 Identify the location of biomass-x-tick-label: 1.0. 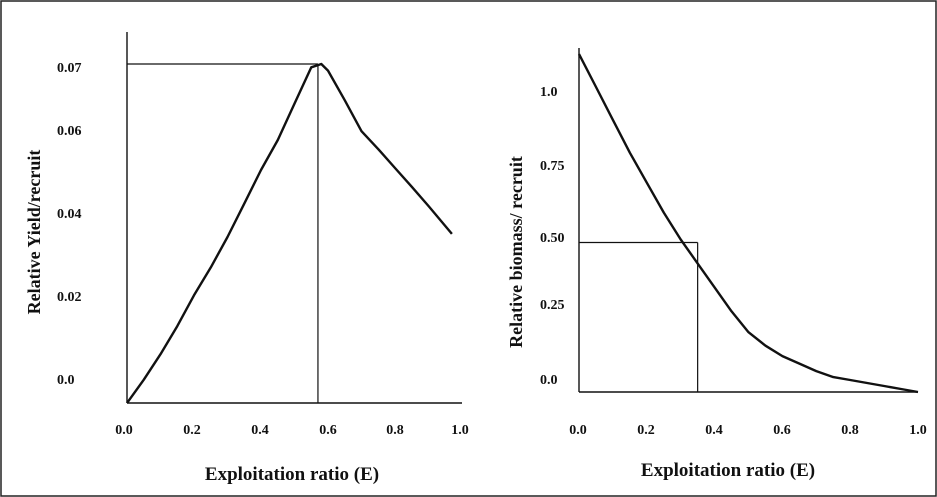
(918, 430).